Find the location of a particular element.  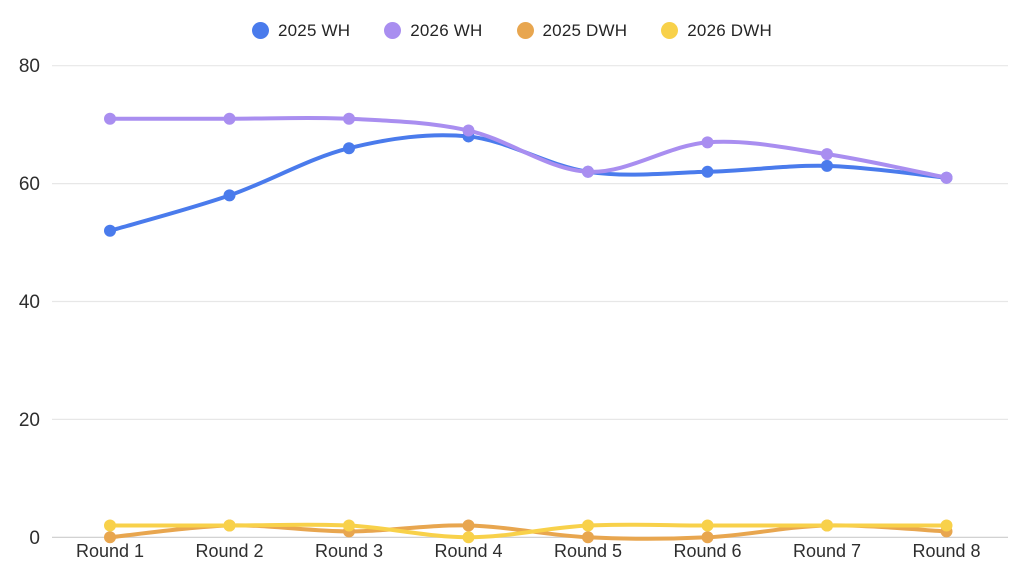

x-axis-label: Round 4 is located at coordinates (468, 551).